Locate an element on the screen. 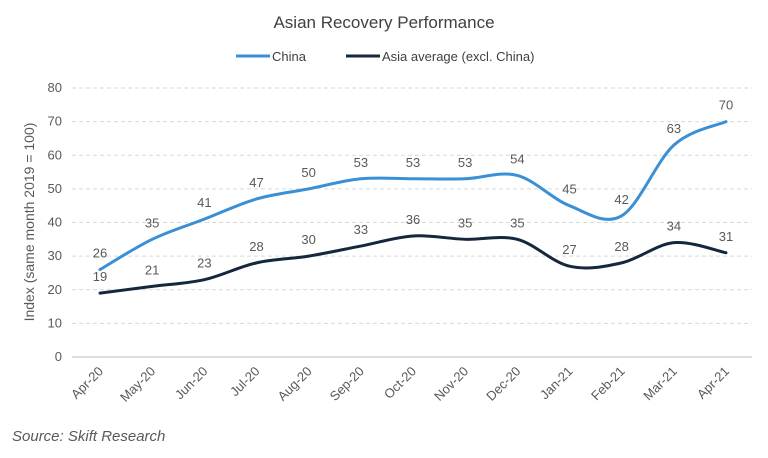 The image size is (768, 458). data-label: 36 is located at coordinates (413, 219).